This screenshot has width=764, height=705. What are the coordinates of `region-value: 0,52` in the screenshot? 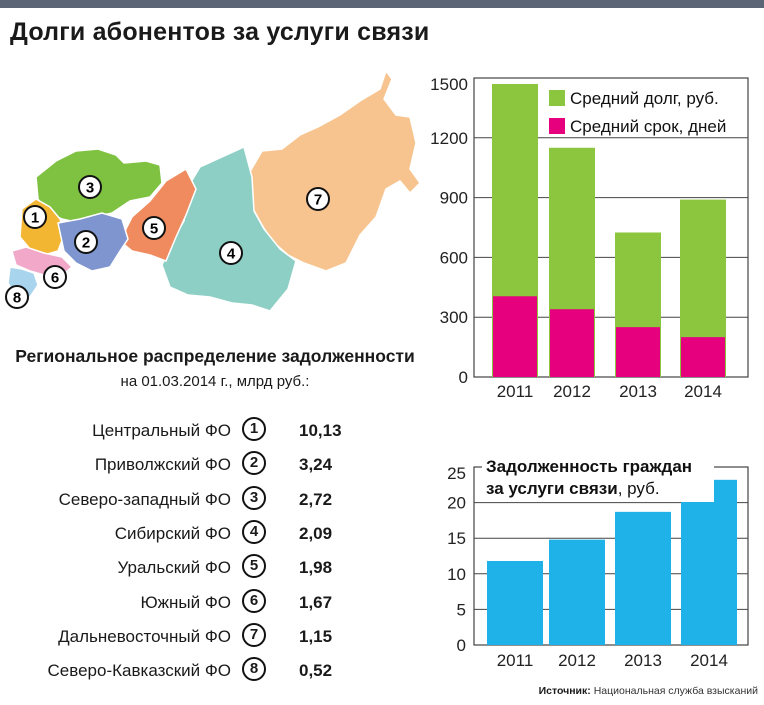 It's located at (316, 671).